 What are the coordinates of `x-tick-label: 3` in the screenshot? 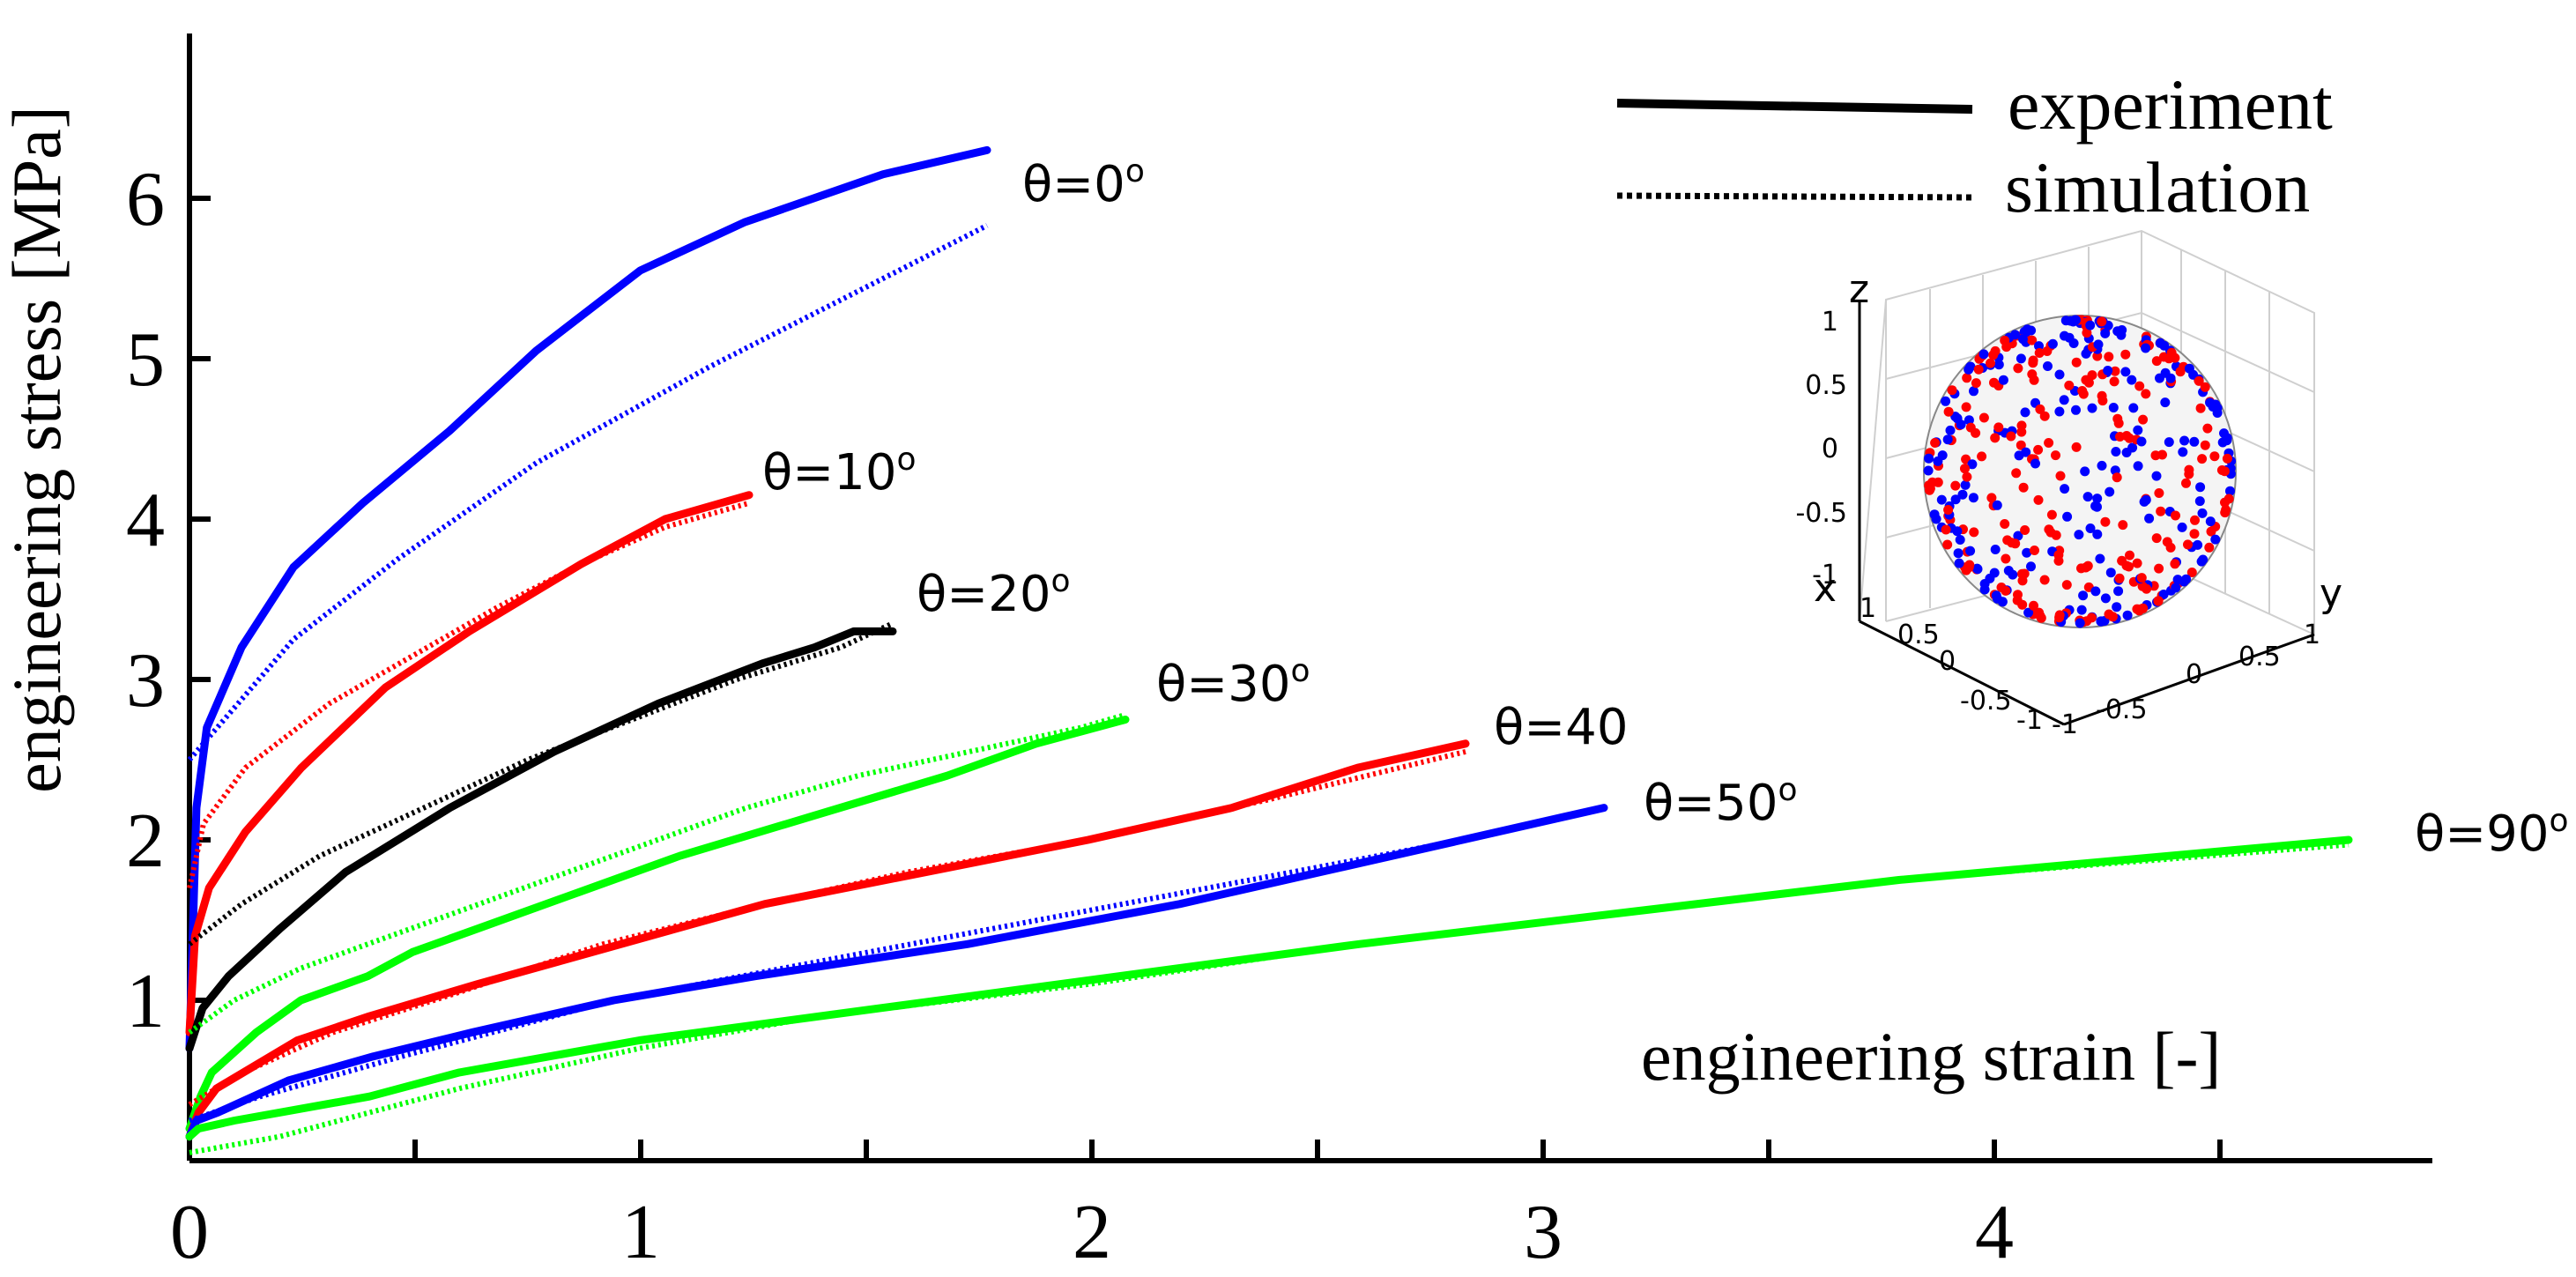 It's located at (1543, 1232).